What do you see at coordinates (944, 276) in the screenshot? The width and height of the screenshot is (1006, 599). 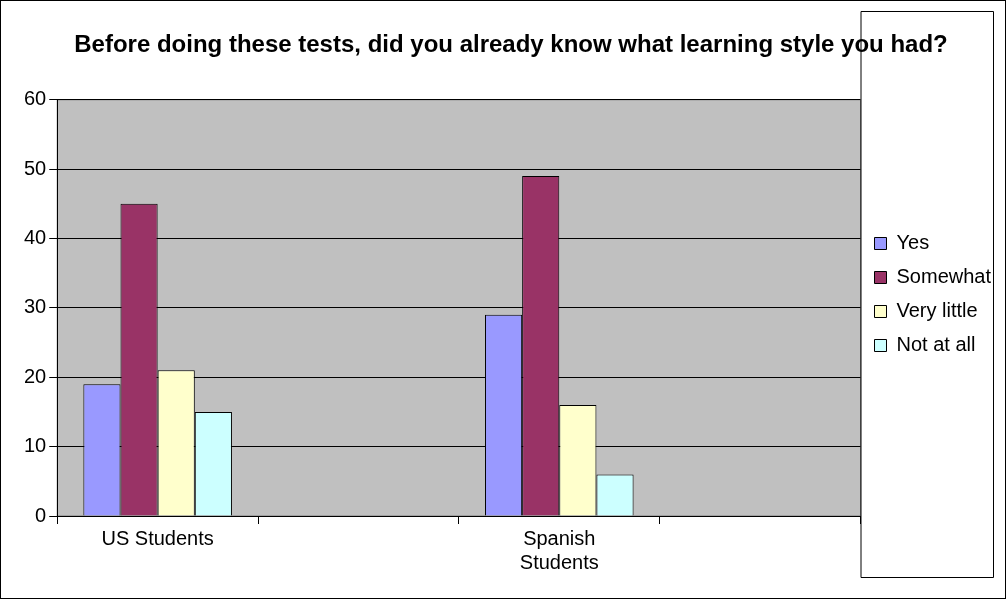 I see `legend-label: Somewhat` at bounding box center [944, 276].